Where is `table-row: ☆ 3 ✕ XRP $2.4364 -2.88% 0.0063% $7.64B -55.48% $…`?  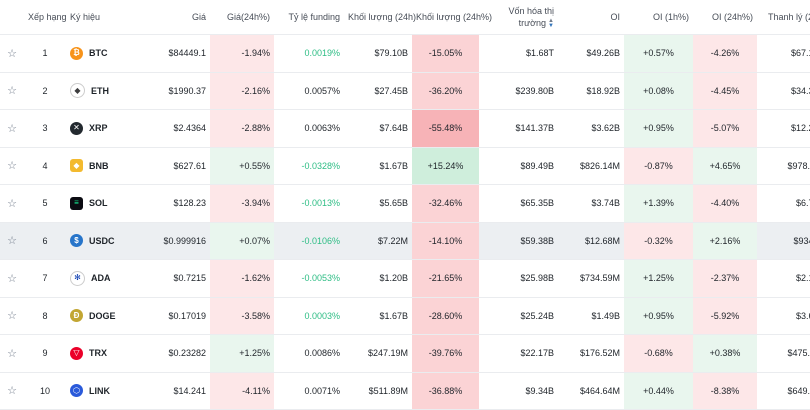 table-row: ☆ 3 ✕ XRP $2.4364 -2.88% 0.0063% $7.64B -55.48% $… is located at coordinates (405, 128).